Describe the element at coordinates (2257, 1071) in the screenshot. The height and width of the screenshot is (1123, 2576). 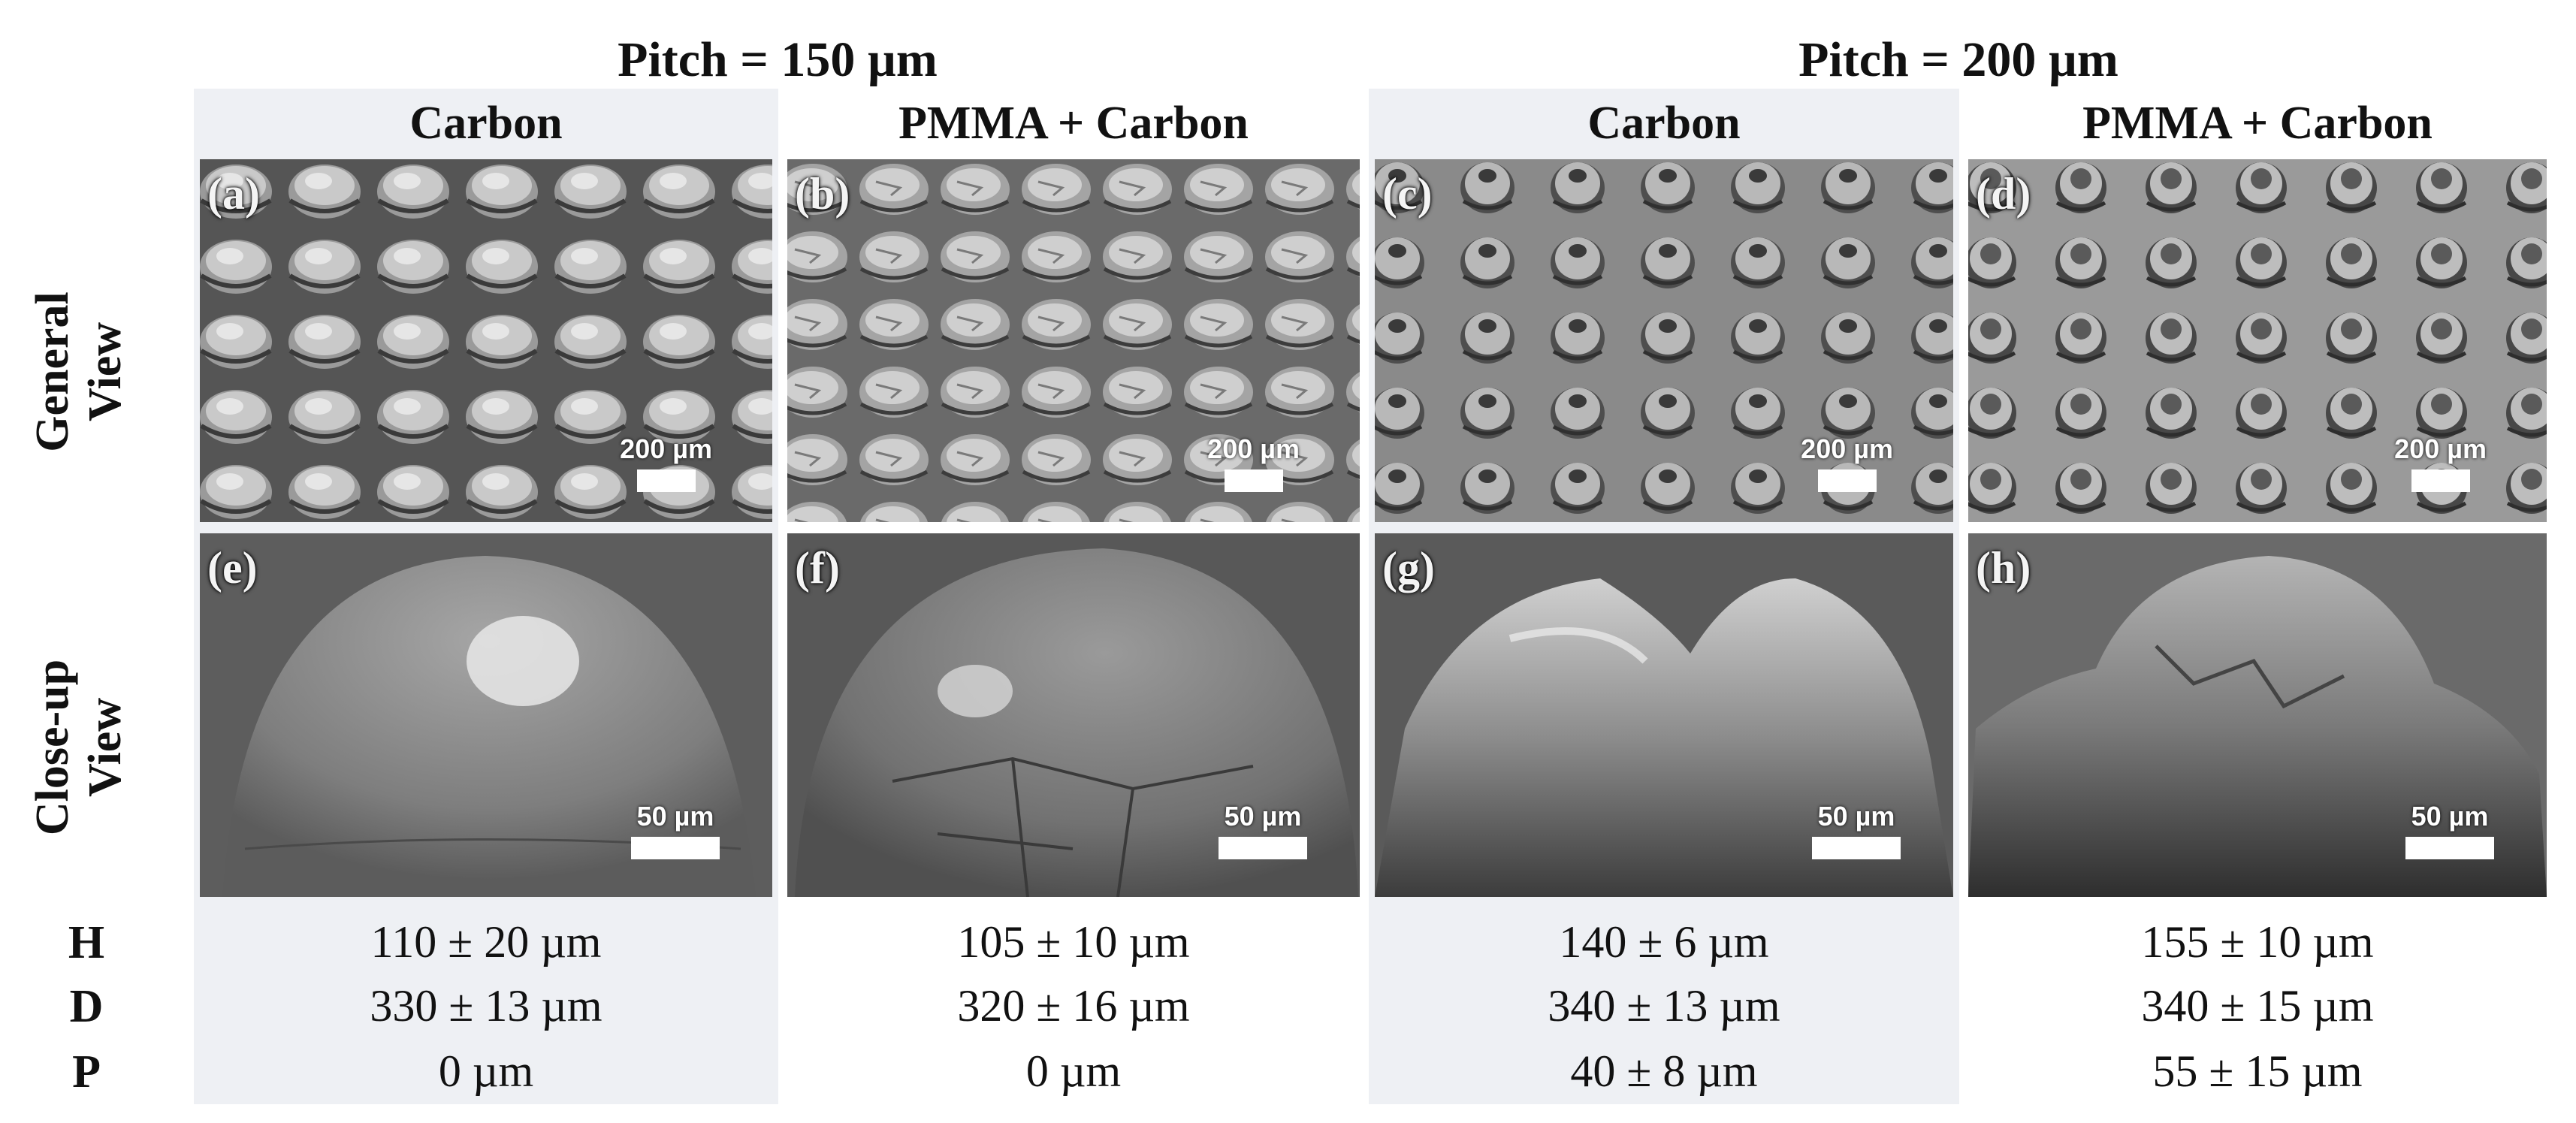
I see `measure-p-col4: 55 ± 15 µm` at that location.